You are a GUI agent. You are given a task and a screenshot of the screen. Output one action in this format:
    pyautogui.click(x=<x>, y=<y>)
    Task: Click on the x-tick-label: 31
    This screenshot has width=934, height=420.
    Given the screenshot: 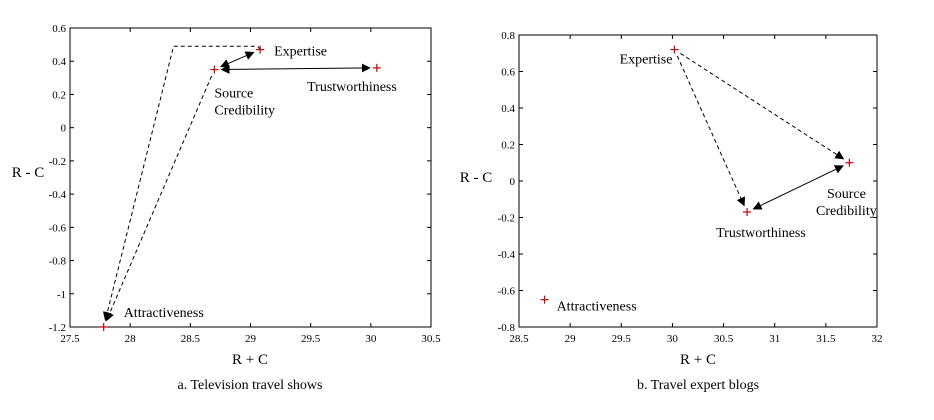 What is the action you would take?
    pyautogui.click(x=774, y=339)
    